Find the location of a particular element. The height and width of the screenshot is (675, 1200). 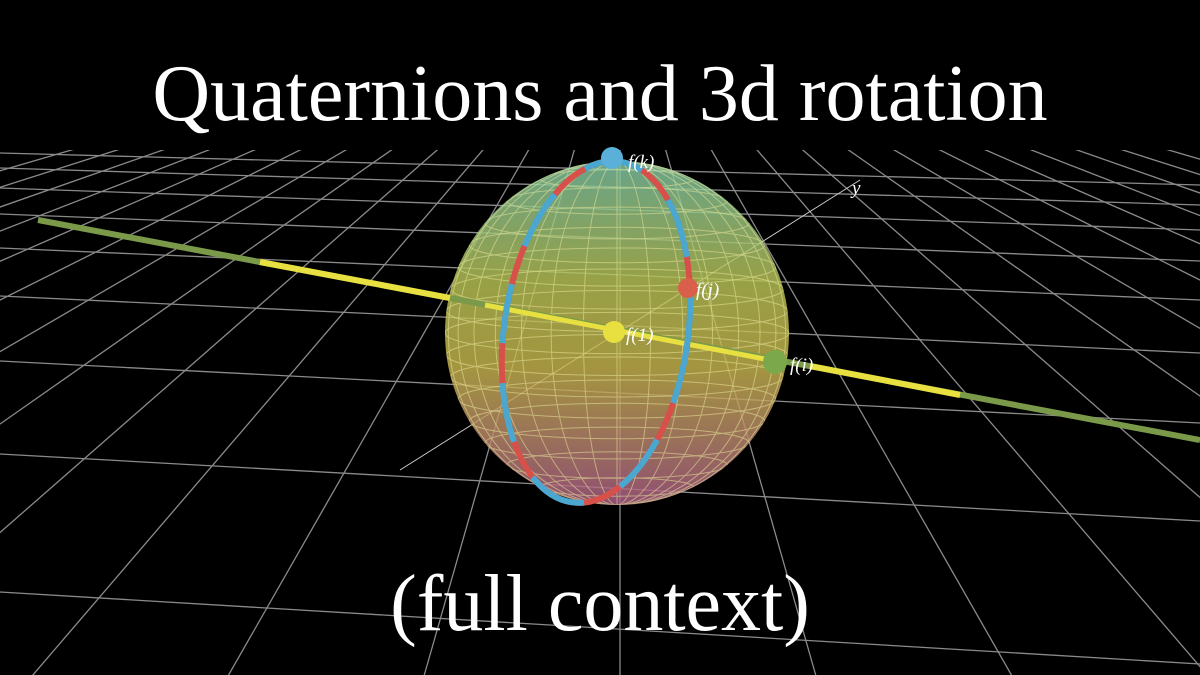

axis-label: y is located at coordinates (855, 188).